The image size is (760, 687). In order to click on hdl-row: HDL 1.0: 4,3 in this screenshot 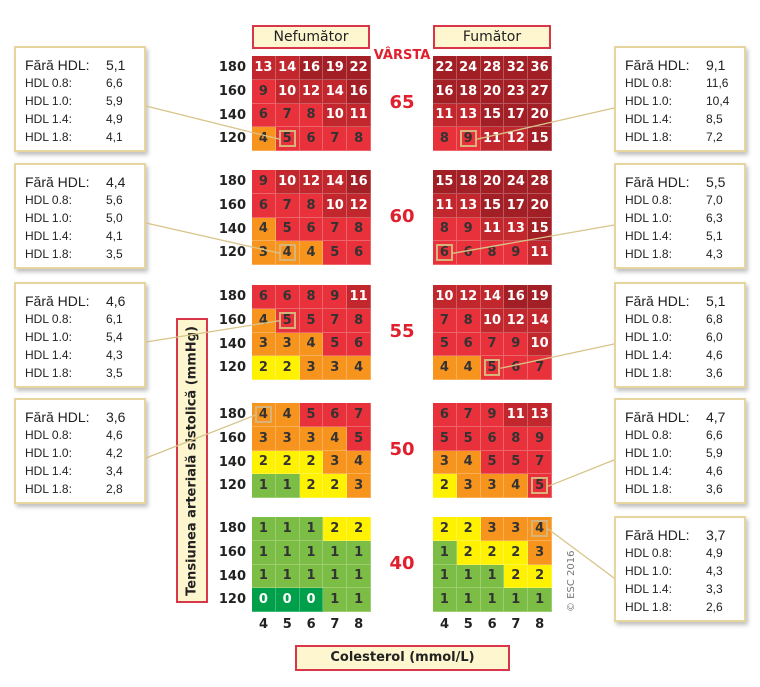, I will do `click(680, 571)`.